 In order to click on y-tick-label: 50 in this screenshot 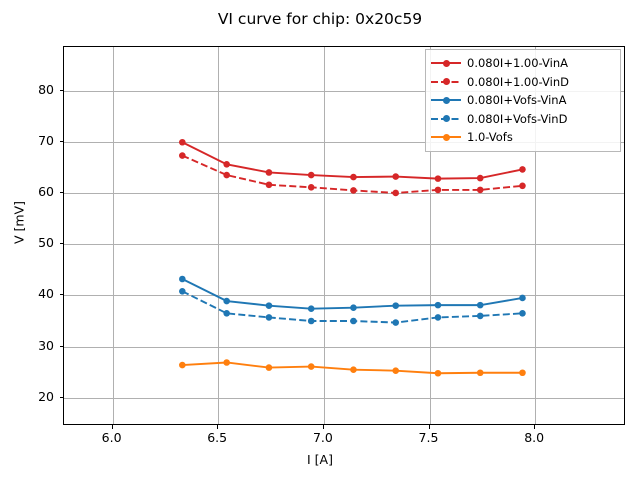, I will do `click(46, 243)`.